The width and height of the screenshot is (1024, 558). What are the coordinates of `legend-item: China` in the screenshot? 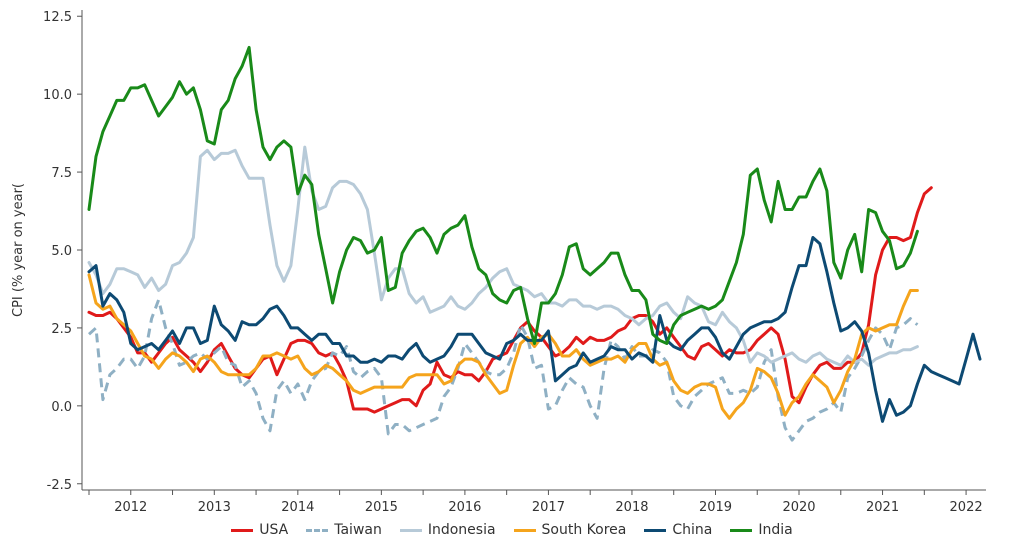 It's located at (678, 530).